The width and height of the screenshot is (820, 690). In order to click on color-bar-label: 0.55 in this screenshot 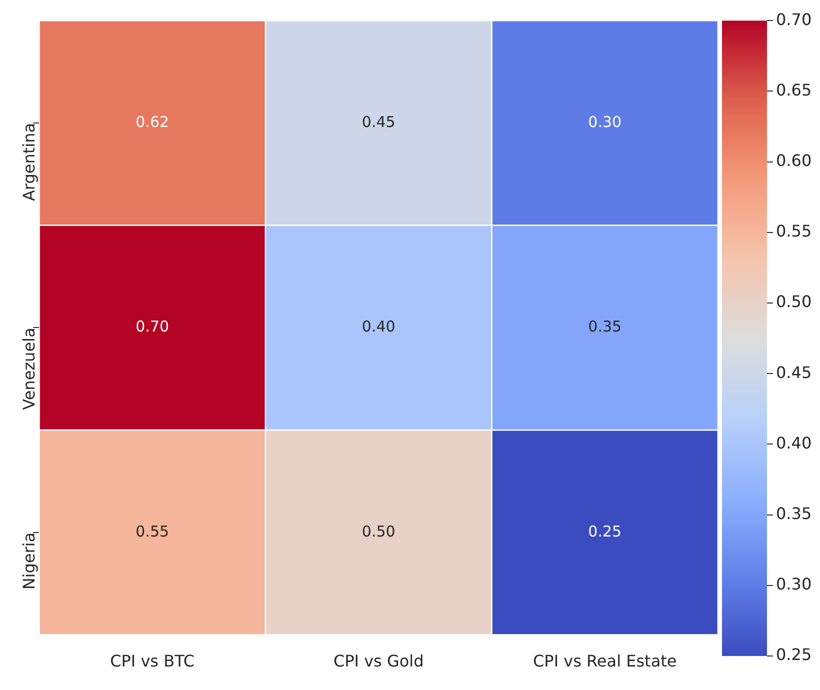, I will do `click(794, 231)`.